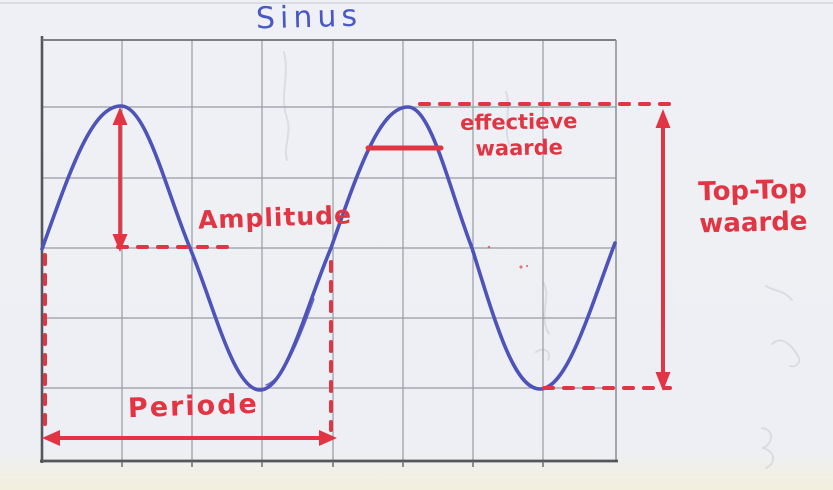 This screenshot has height=490, width=833. What do you see at coordinates (189, 438) in the screenshot?
I see `period-arrow` at bounding box center [189, 438].